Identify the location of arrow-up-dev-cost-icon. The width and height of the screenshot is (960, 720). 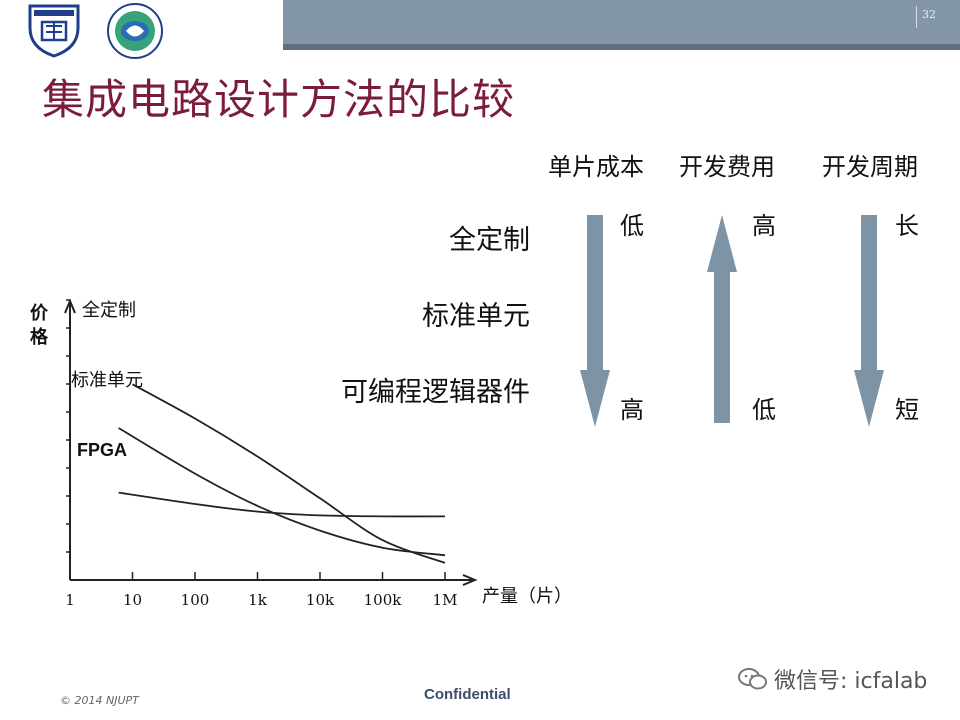
(722, 319).